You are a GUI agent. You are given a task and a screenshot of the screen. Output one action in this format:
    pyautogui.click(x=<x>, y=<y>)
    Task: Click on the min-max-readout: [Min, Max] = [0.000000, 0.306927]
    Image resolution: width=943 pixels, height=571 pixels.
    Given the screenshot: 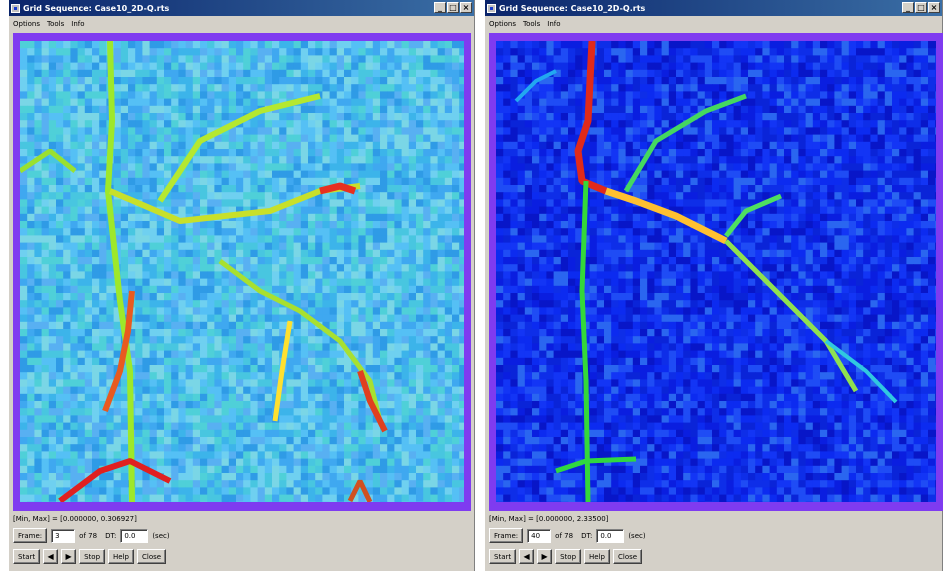 What is the action you would take?
    pyautogui.click(x=75, y=519)
    